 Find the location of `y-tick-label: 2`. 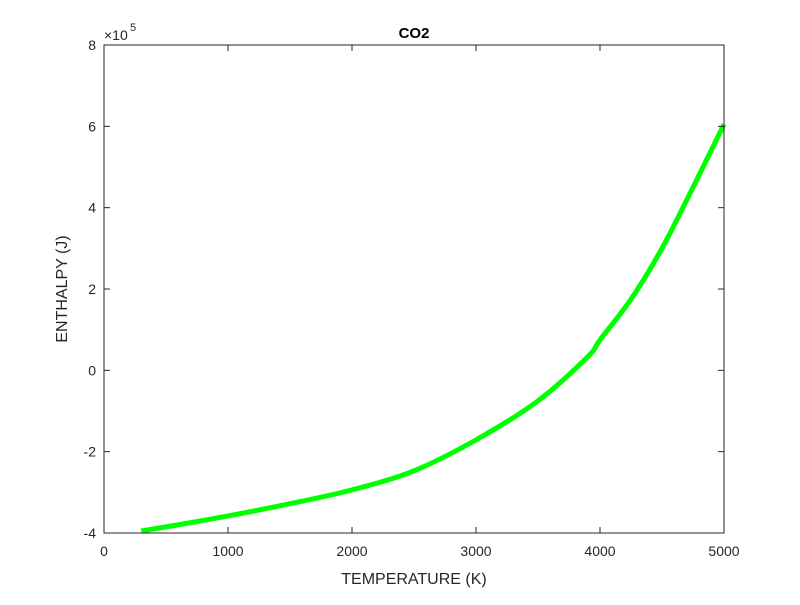

y-tick-label: 2 is located at coordinates (92, 289).